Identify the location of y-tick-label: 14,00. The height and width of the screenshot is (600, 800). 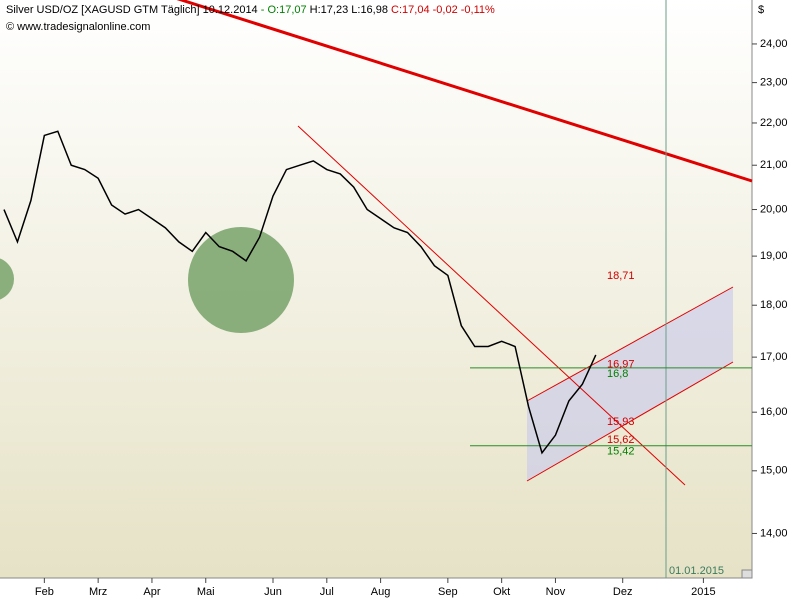
(774, 533).